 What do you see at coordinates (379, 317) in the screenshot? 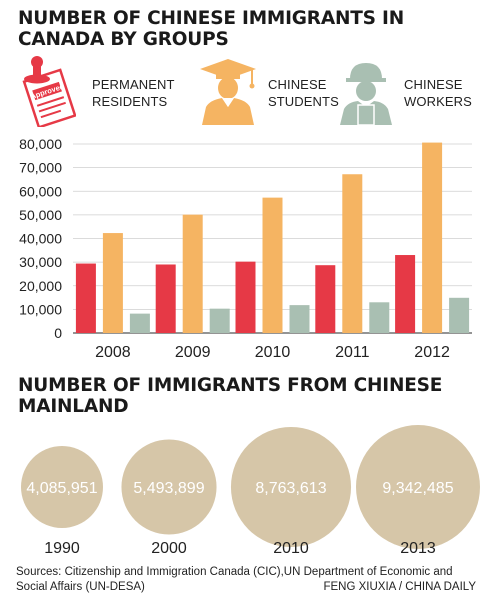
I see `bar-chinese-workers-2011` at bounding box center [379, 317].